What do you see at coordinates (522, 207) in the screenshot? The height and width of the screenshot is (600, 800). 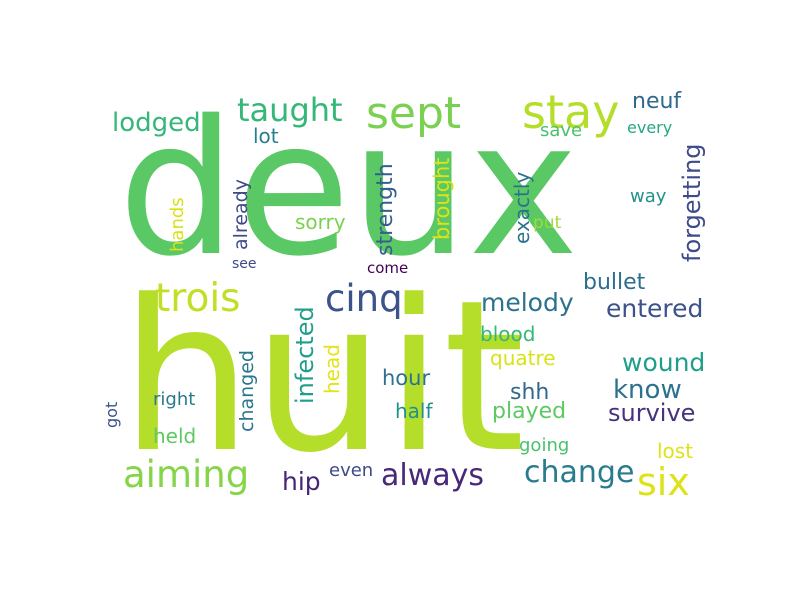 I see `word-exactly: exactly` at bounding box center [522, 207].